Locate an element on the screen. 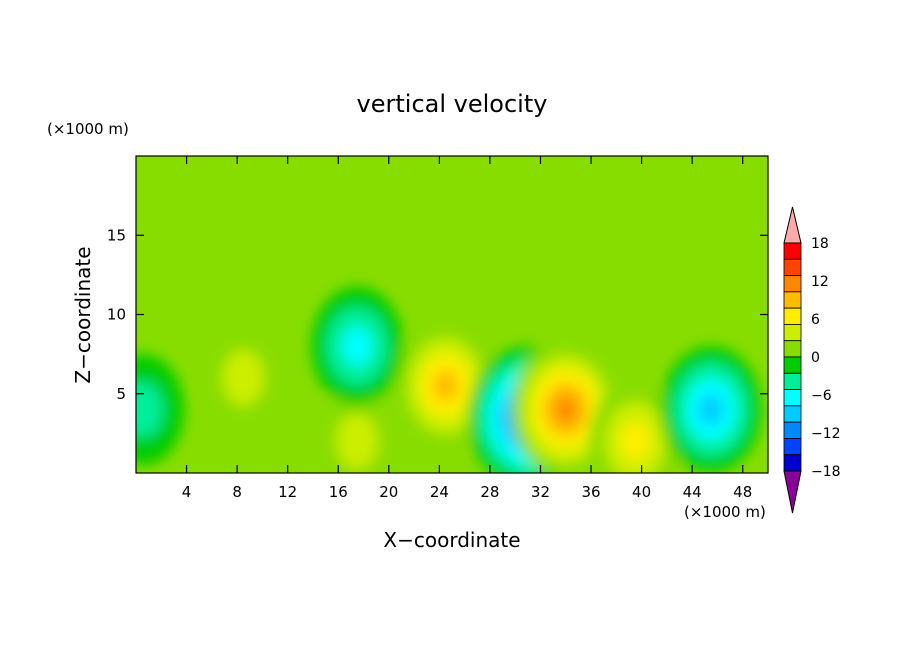 Image resolution: width=904 pixels, height=658 pixels. colorbar-label: 0 is located at coordinates (815, 358).